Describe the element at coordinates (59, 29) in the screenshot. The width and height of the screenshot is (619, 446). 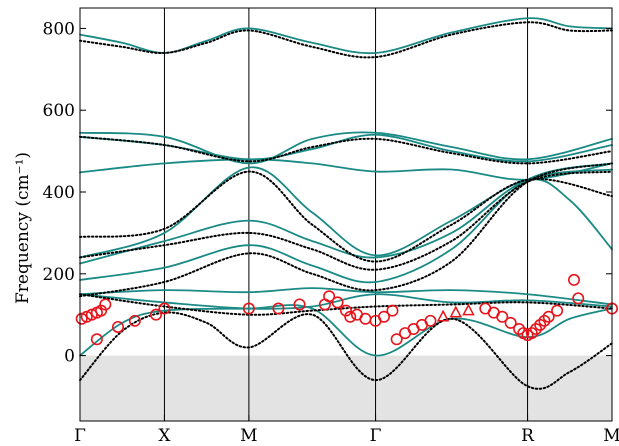
I see `y-tick-label: 800` at that location.